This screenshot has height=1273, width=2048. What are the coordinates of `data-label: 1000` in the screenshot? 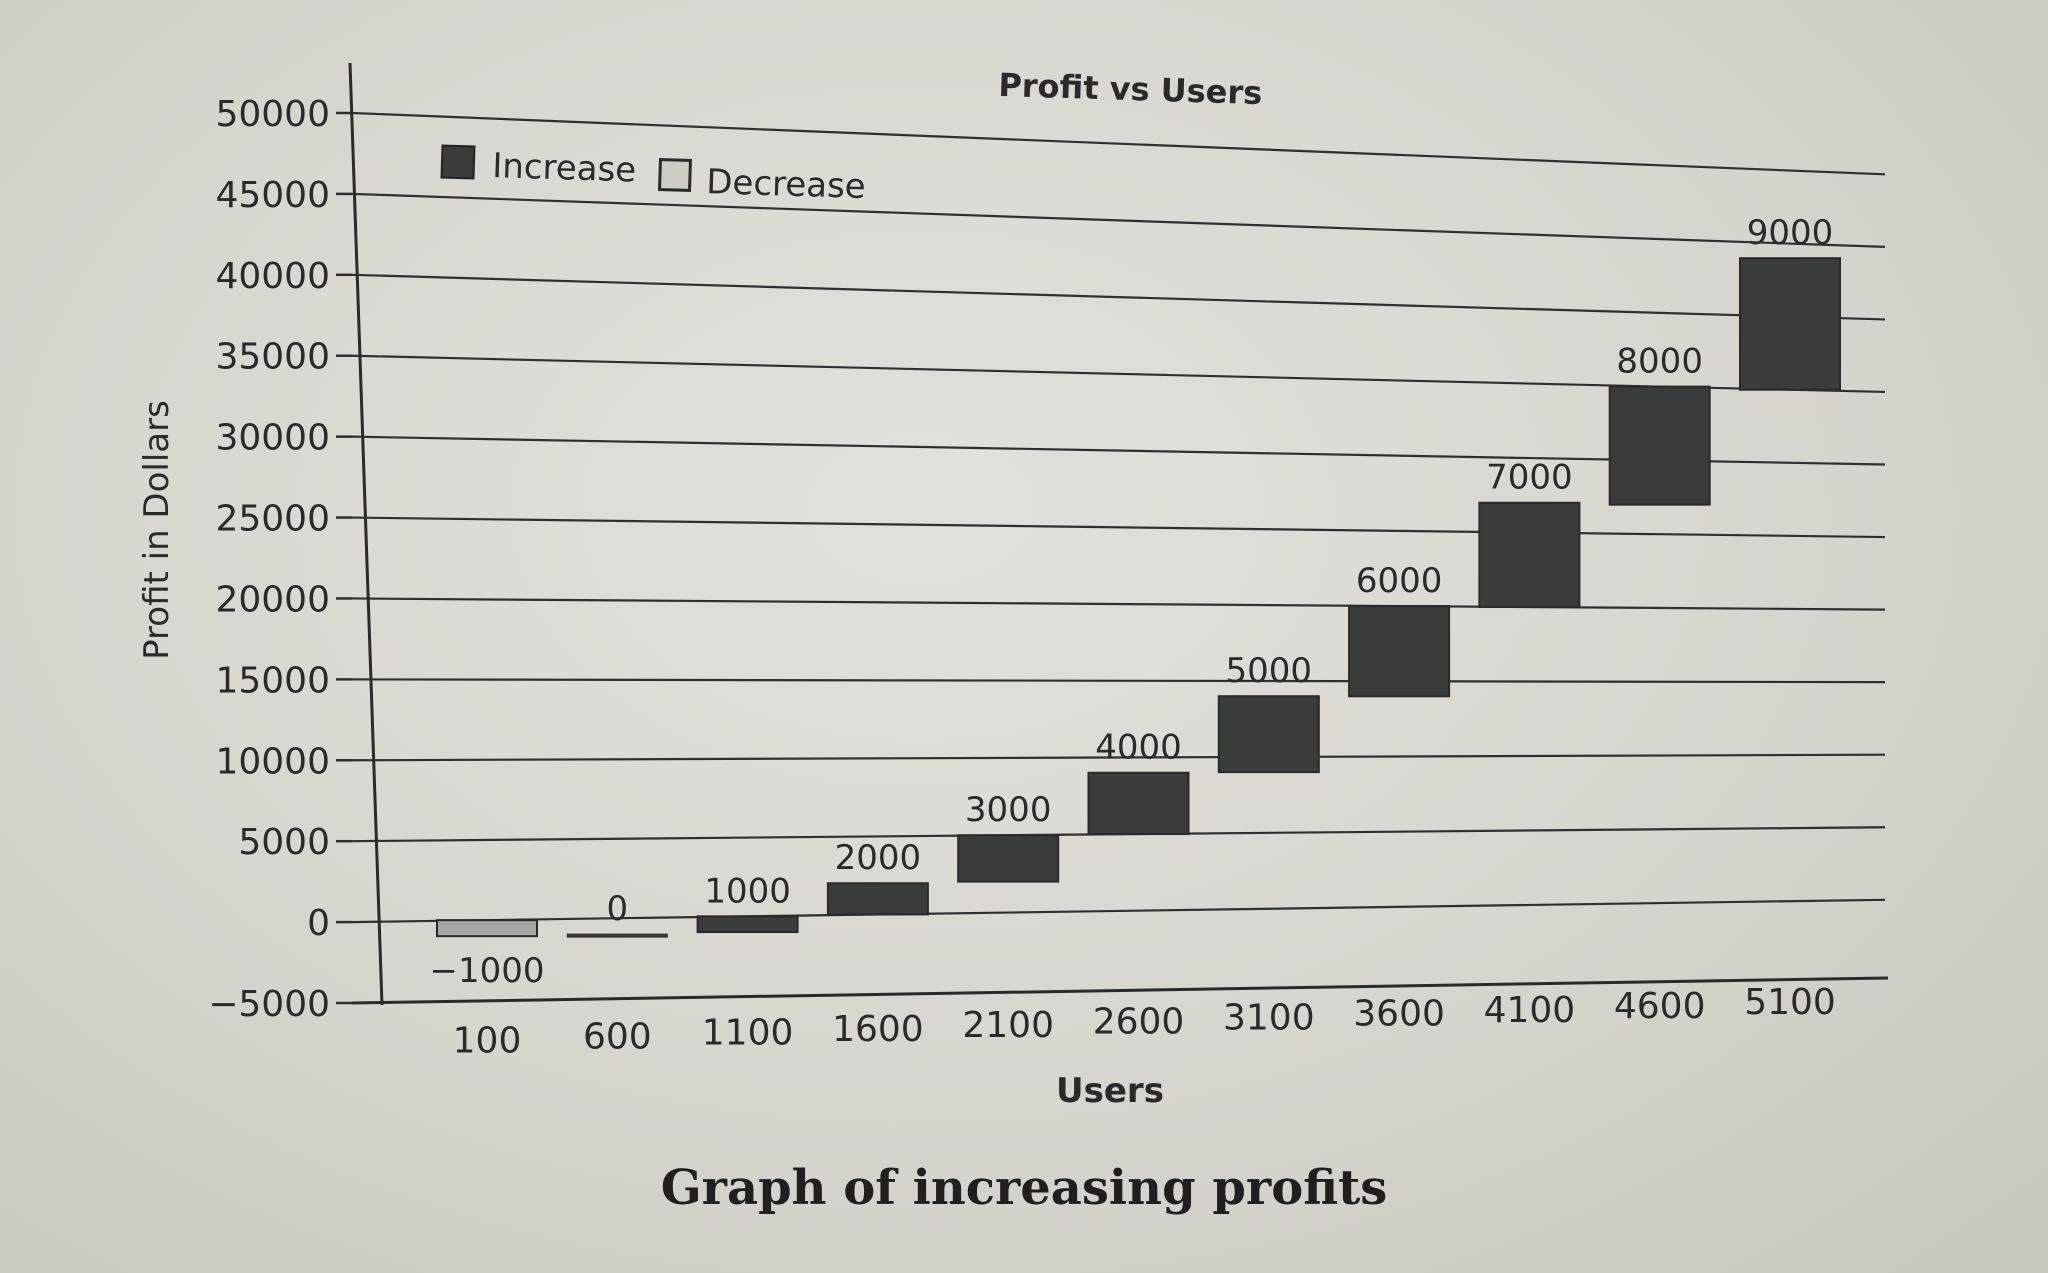 It's located at (747, 891).